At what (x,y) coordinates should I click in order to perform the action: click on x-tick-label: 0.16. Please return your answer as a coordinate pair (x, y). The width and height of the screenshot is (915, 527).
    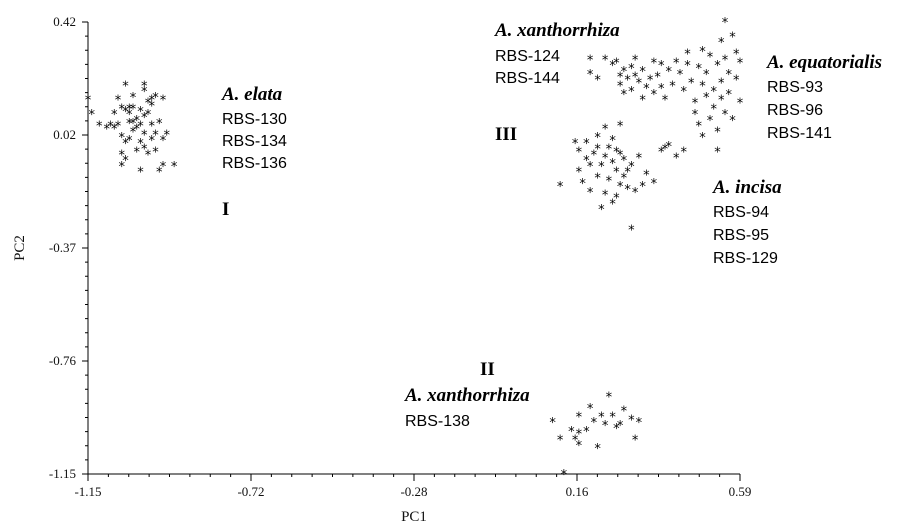
    Looking at the image, I should click on (577, 491).